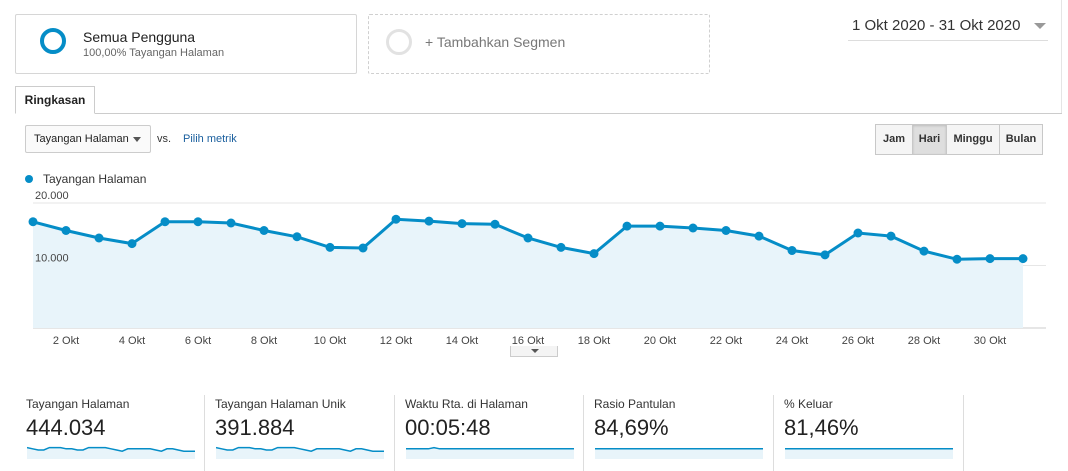 This screenshot has width=1068, height=471. Describe the element at coordinates (684, 433) in the screenshot. I see `kpi-bounce-rate: Rasio Pantulan 84,69%` at that location.